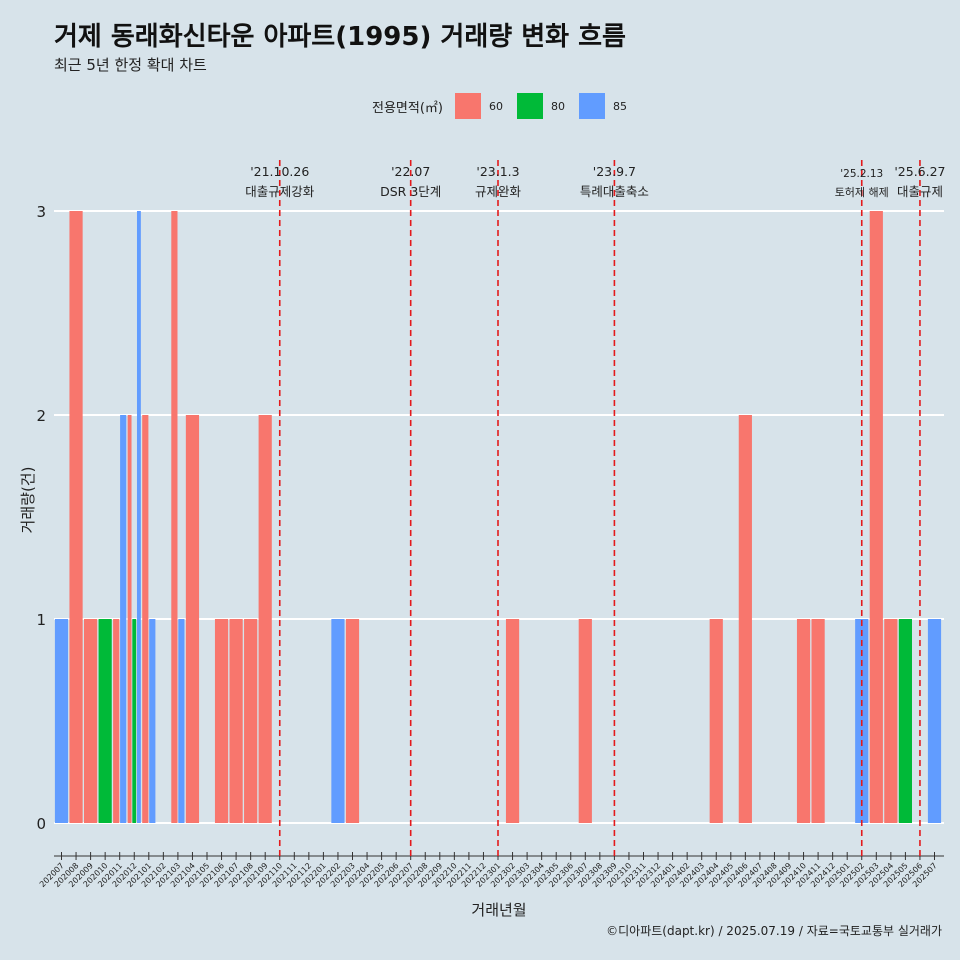  What do you see at coordinates (498, 191) in the screenshot?
I see `event-text-label: 규제완화` at bounding box center [498, 191].